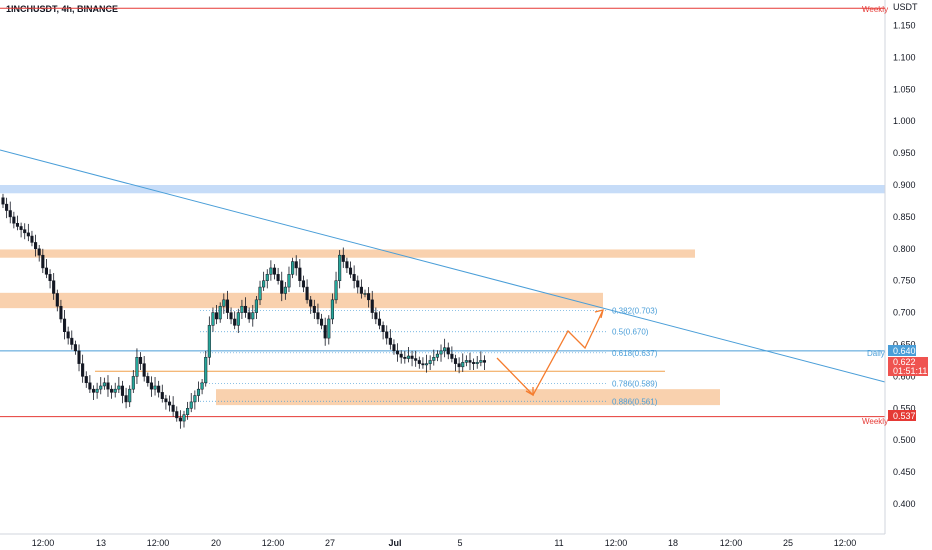 The image size is (932, 550). Describe the element at coordinates (876, 353) in the screenshot. I see `daily-label: Daily` at that location.